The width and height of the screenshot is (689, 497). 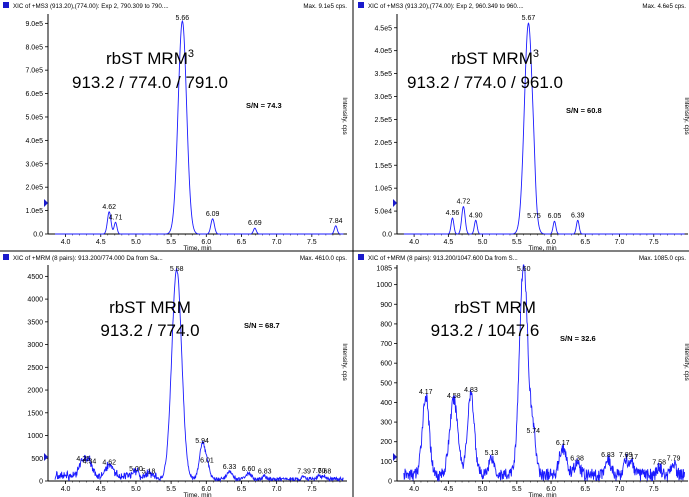 I want to click on peak-label: 5.74, so click(x=533, y=431).